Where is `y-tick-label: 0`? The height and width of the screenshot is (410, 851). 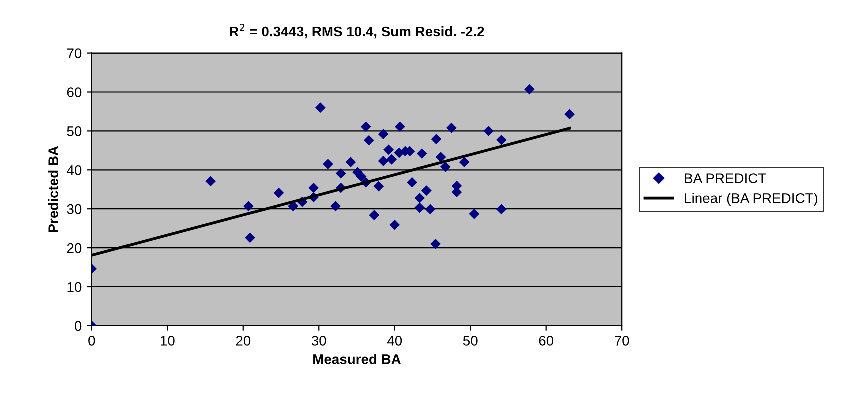
y-tick-label: 0 is located at coordinates (78, 326).